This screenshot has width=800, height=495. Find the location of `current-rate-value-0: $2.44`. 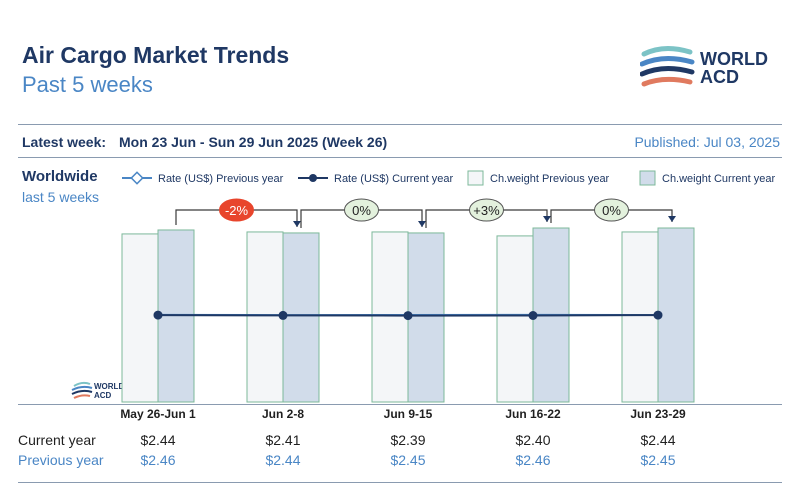

current-rate-value-0: $2.44 is located at coordinates (158, 440).